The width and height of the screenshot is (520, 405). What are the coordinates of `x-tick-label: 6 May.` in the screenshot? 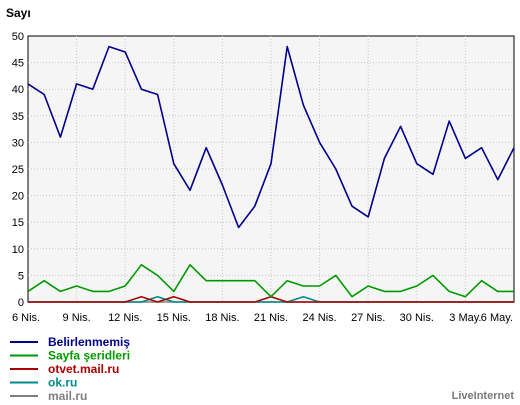 It's located at (497, 318).